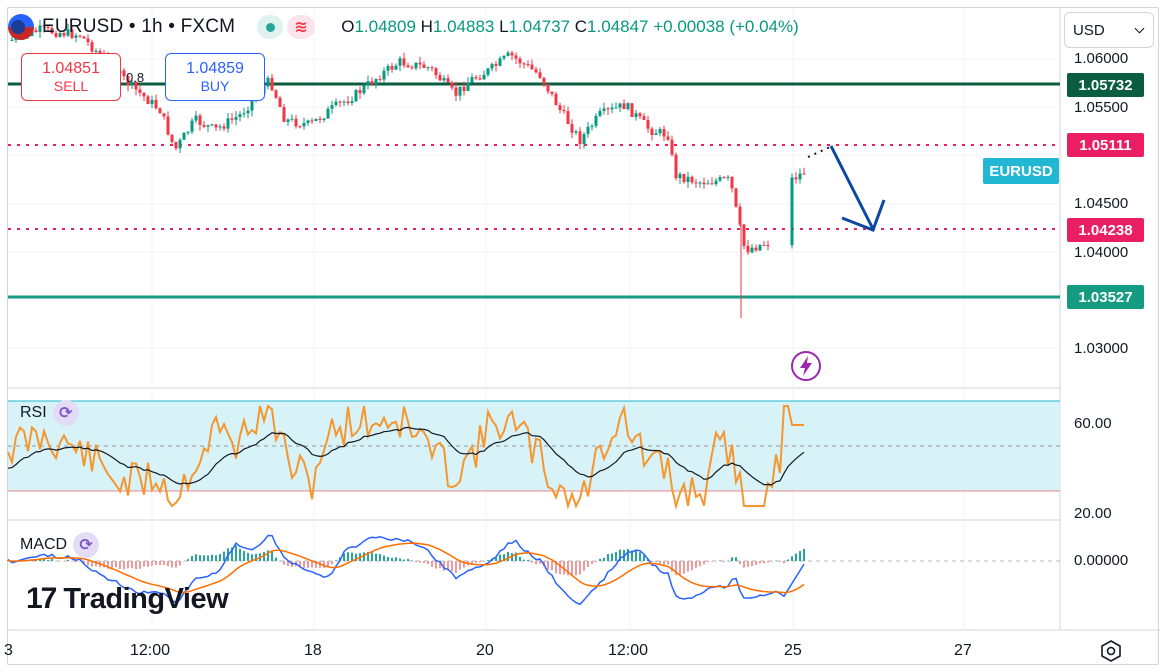  I want to click on support-price-tag: 1.03527, so click(1105, 297).